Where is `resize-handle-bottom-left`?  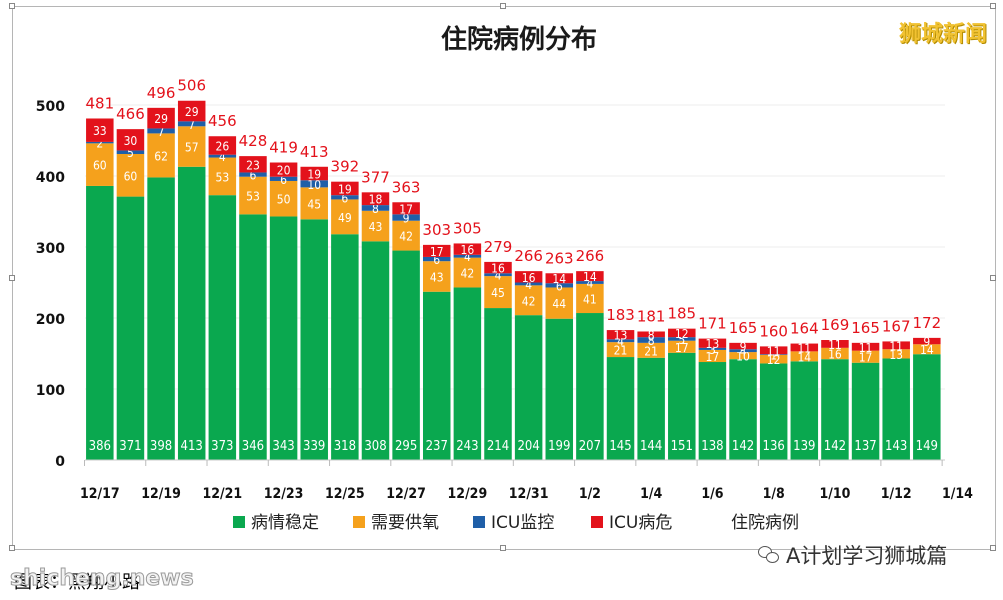 resize-handle-bottom-left is located at coordinates (12, 548).